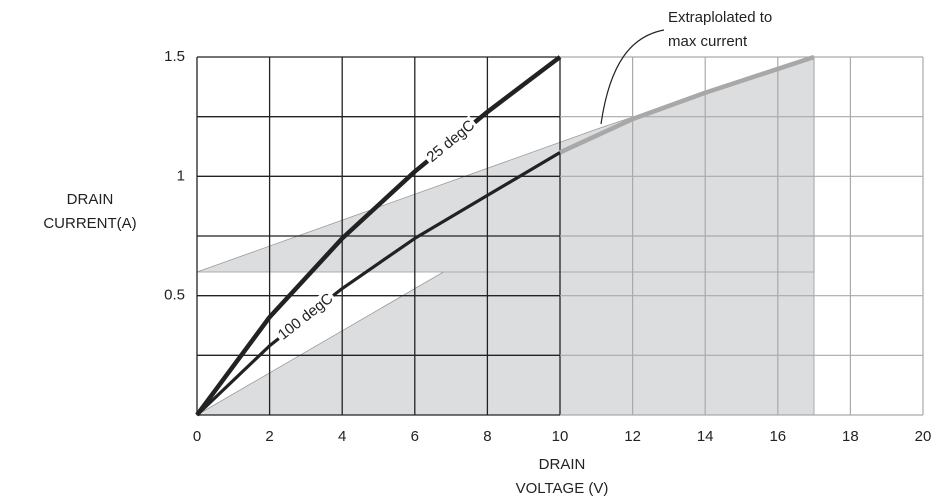 This screenshot has height=501, width=934. I want to click on x-tick-label: 6, so click(415, 436).